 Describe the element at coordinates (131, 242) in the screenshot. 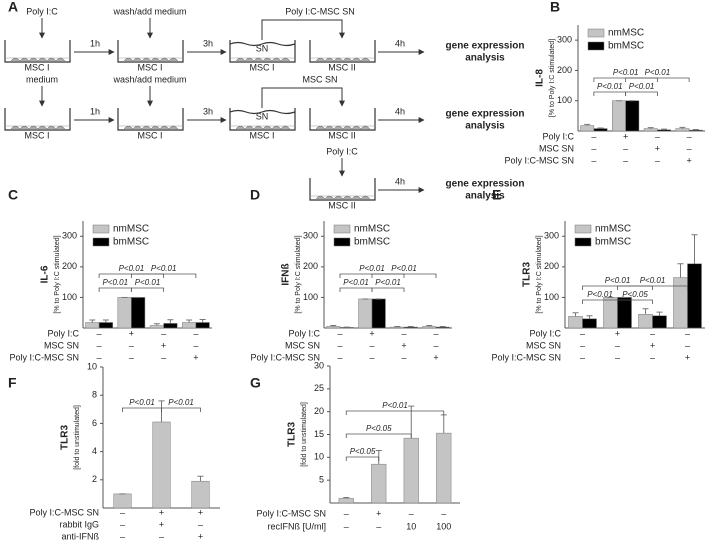

I see `legend-label: bmMSC` at that location.